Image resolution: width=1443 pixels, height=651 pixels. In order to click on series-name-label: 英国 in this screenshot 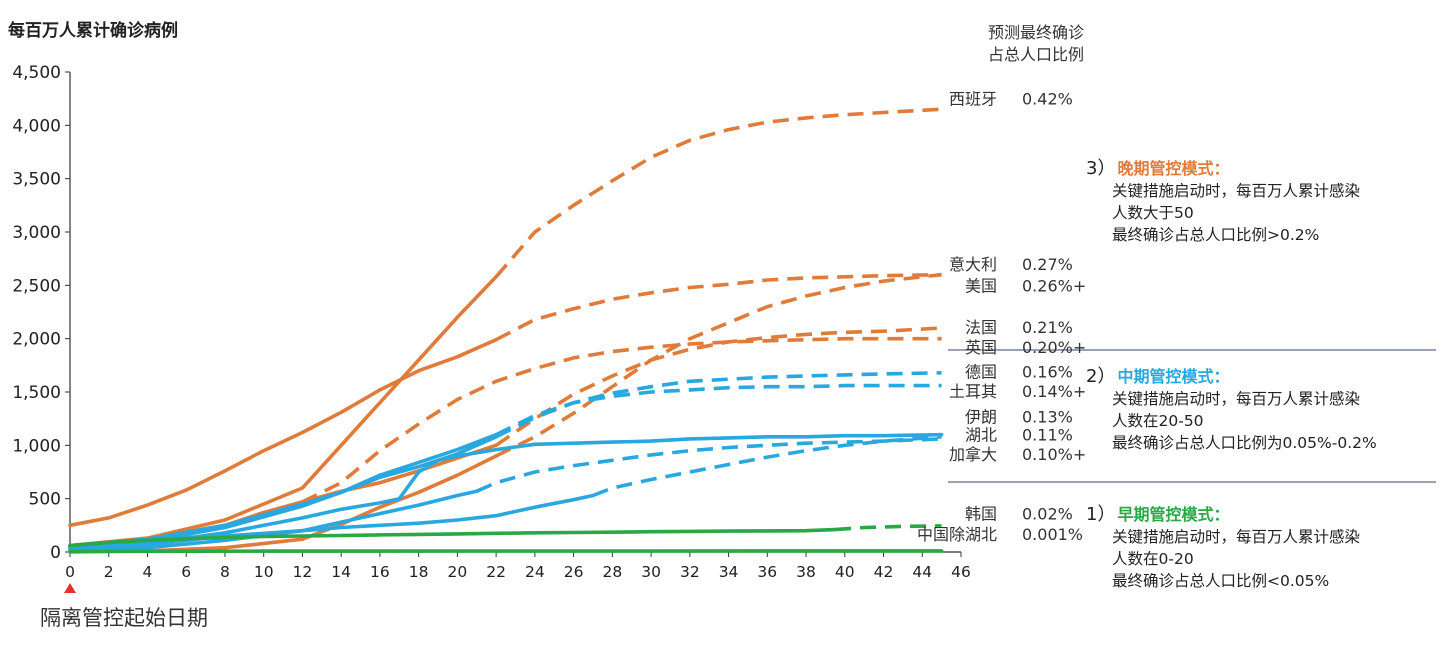, I will do `click(981, 347)`.